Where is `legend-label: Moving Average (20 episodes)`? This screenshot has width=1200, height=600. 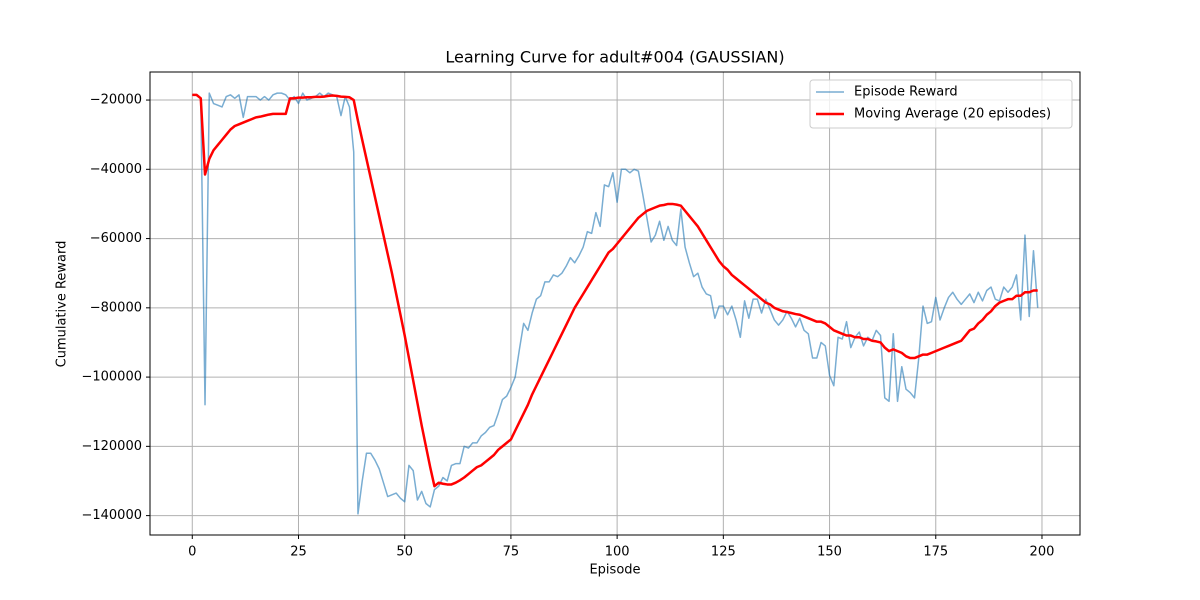
legend-label: Moving Average (20 episodes) is located at coordinates (952, 114).